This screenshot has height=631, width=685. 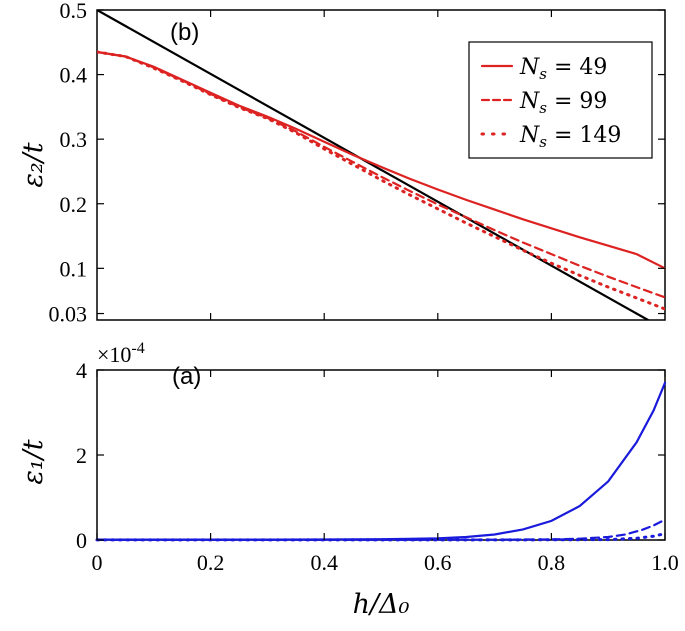 I want to click on panel-b-y-tick-label: 0.03, so click(x=68, y=314).